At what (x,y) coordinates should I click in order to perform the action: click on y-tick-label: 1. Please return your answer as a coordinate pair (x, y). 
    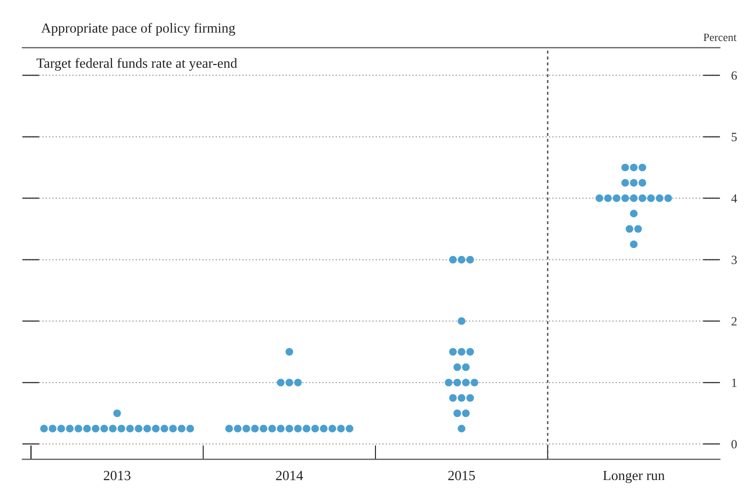
    Looking at the image, I should click on (734, 382).